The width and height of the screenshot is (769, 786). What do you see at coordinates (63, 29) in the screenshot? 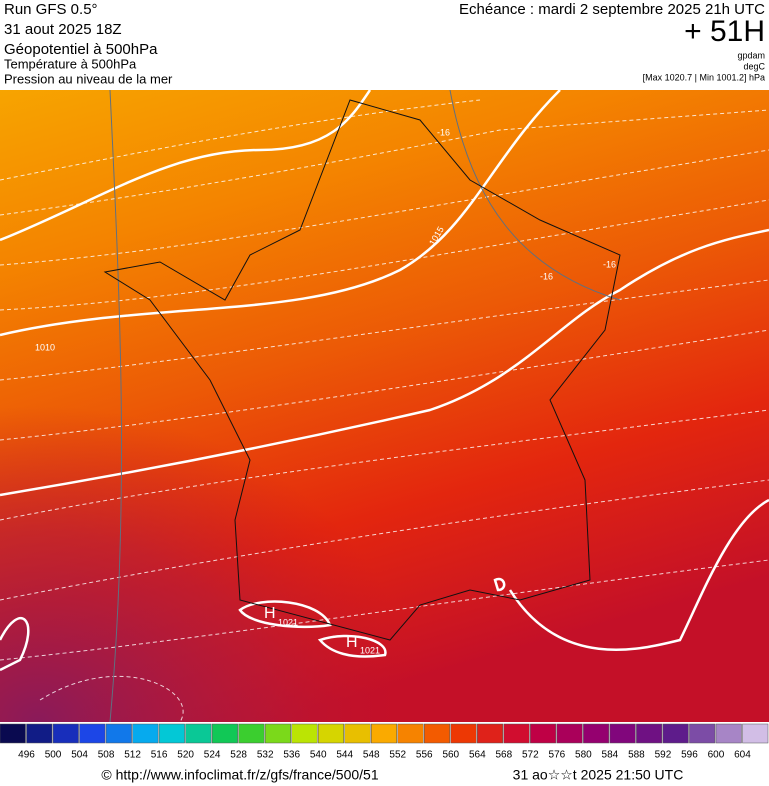
I see `run-date: 31 aout 2025 18Z` at bounding box center [63, 29].